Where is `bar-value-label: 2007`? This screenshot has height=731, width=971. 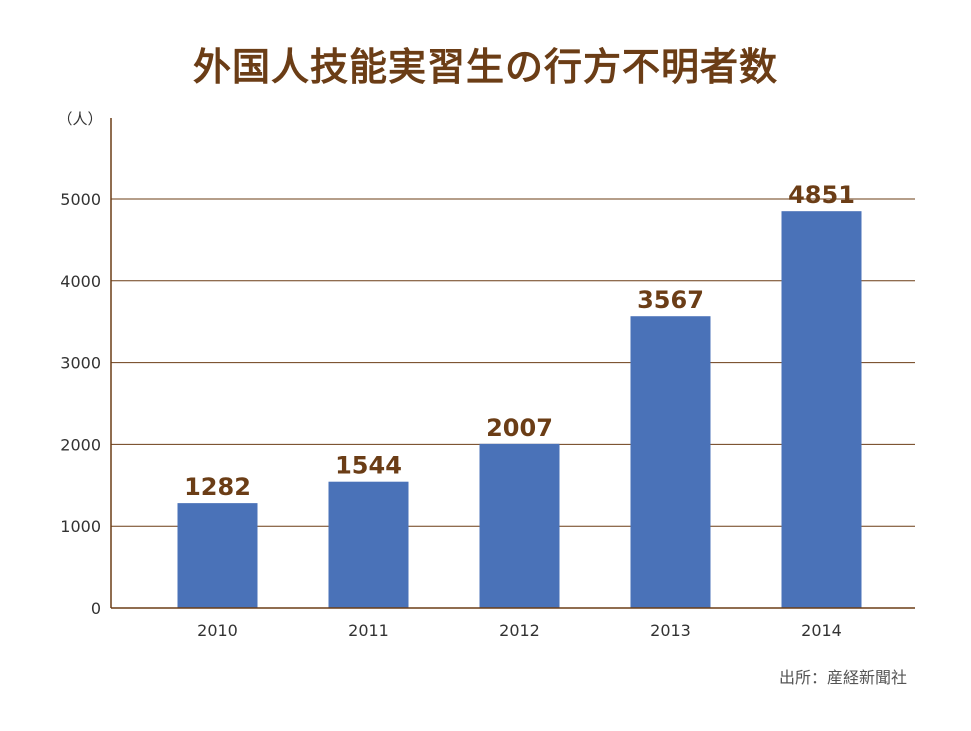
bar-value-label: 2007 is located at coordinates (519, 428).